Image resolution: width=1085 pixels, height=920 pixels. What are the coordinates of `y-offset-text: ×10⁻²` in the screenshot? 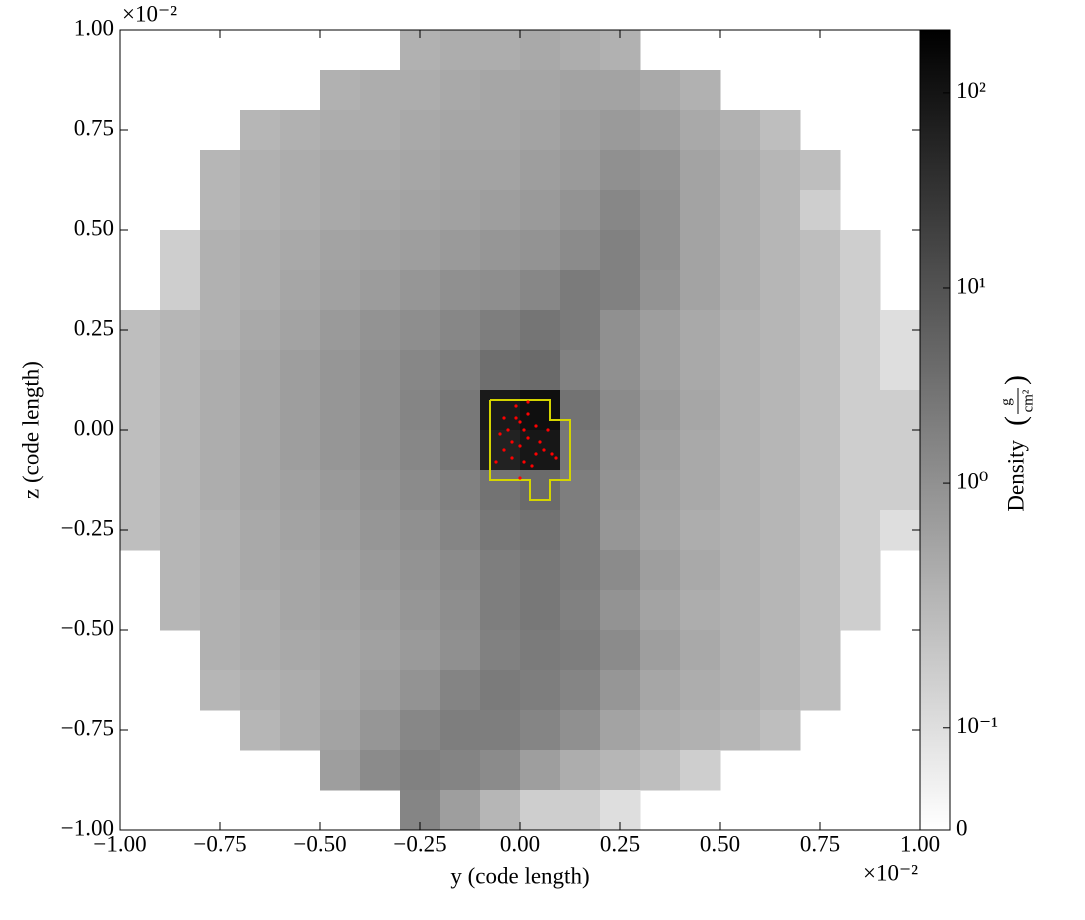 It's located at (149, 13).